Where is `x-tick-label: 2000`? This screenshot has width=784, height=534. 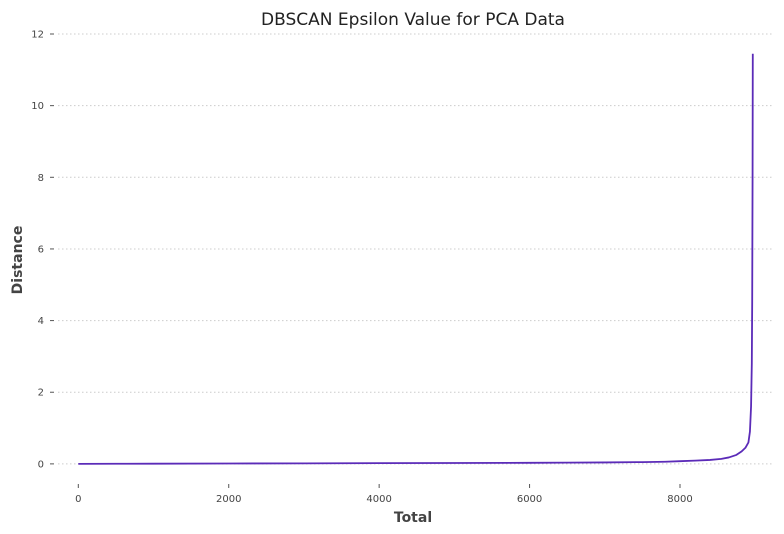
x-tick-label: 2000 is located at coordinates (228, 499).